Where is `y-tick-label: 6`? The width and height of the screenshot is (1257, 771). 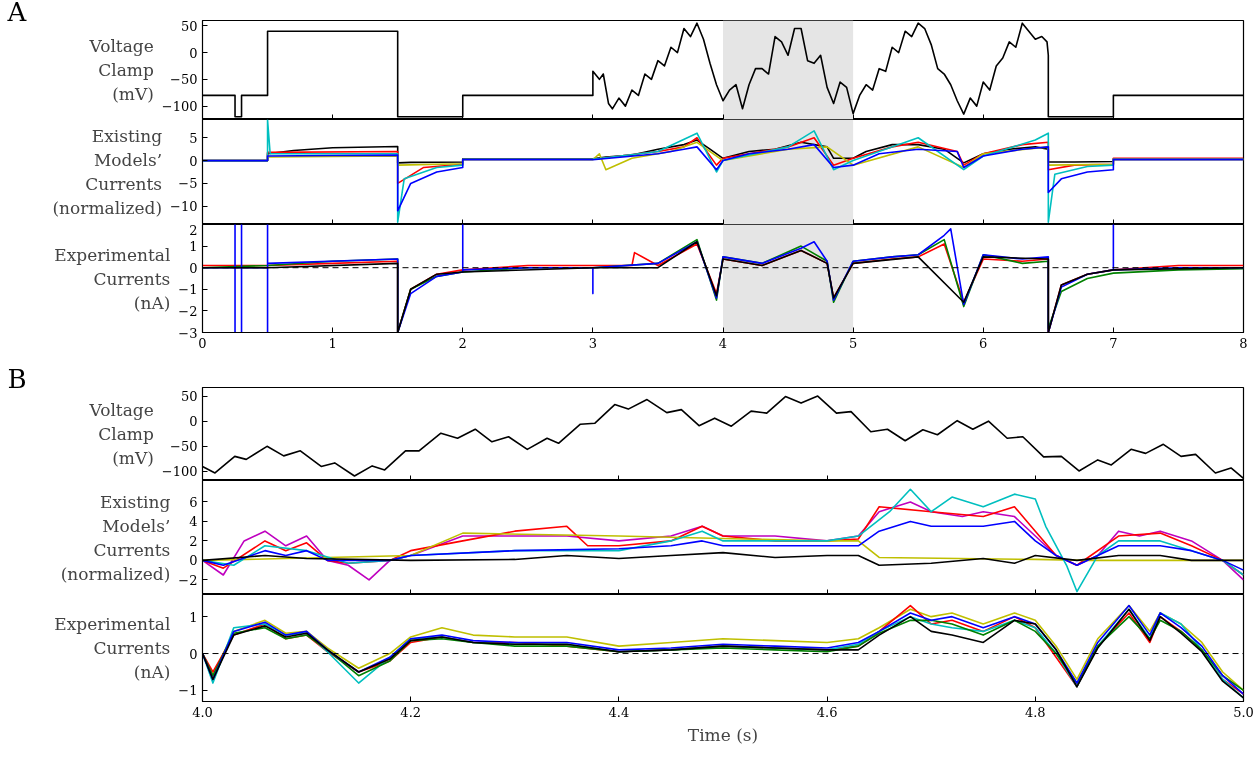
y-tick-label: 6 is located at coordinates (193, 502).